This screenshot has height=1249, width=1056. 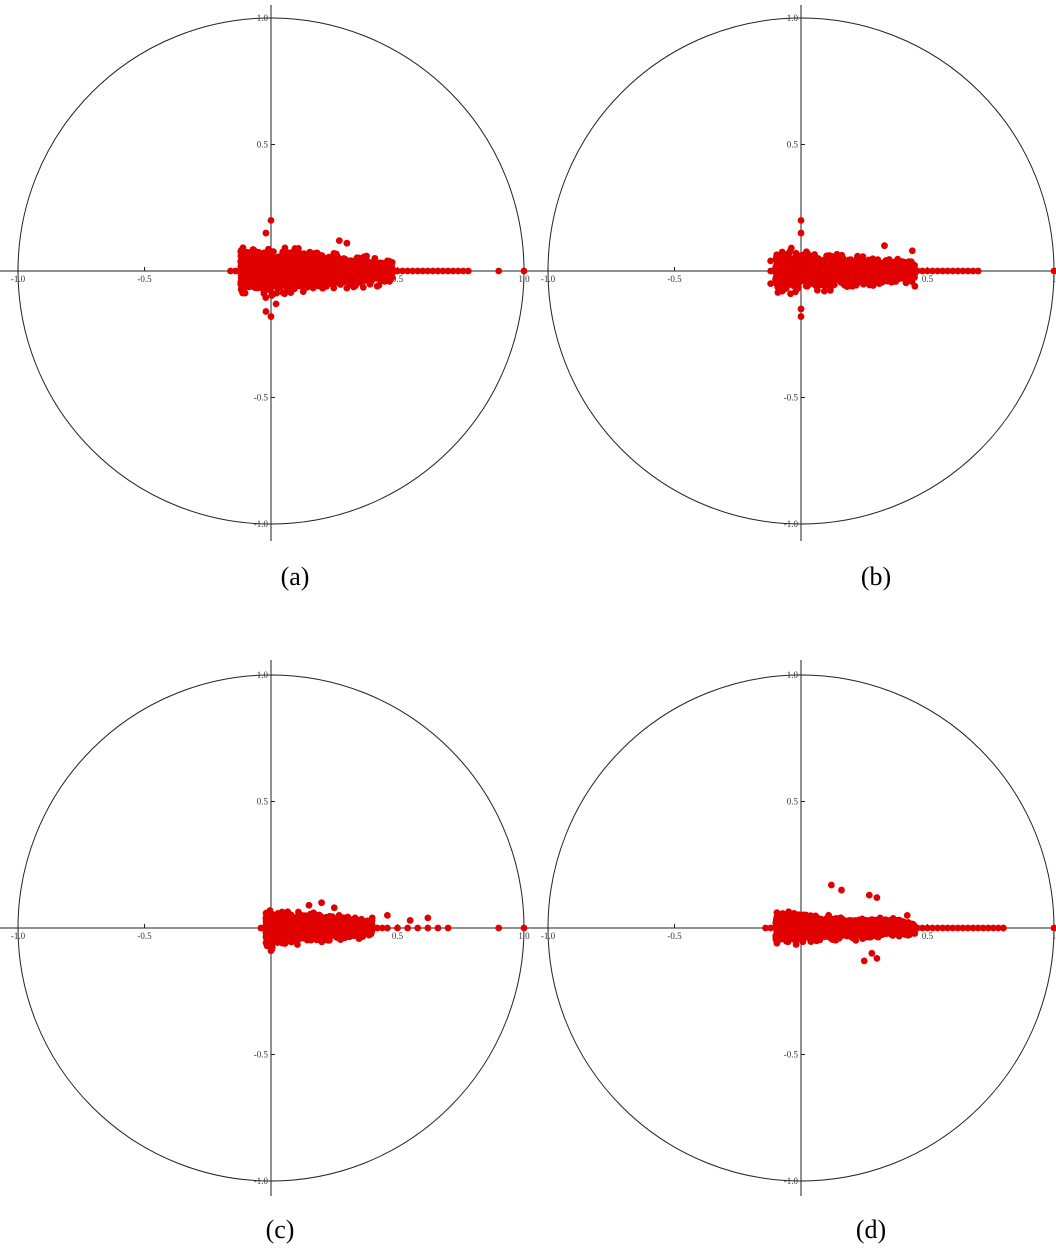 What do you see at coordinates (18, 279) in the screenshot?
I see `panel-a-x-tick-label: -1.0` at bounding box center [18, 279].